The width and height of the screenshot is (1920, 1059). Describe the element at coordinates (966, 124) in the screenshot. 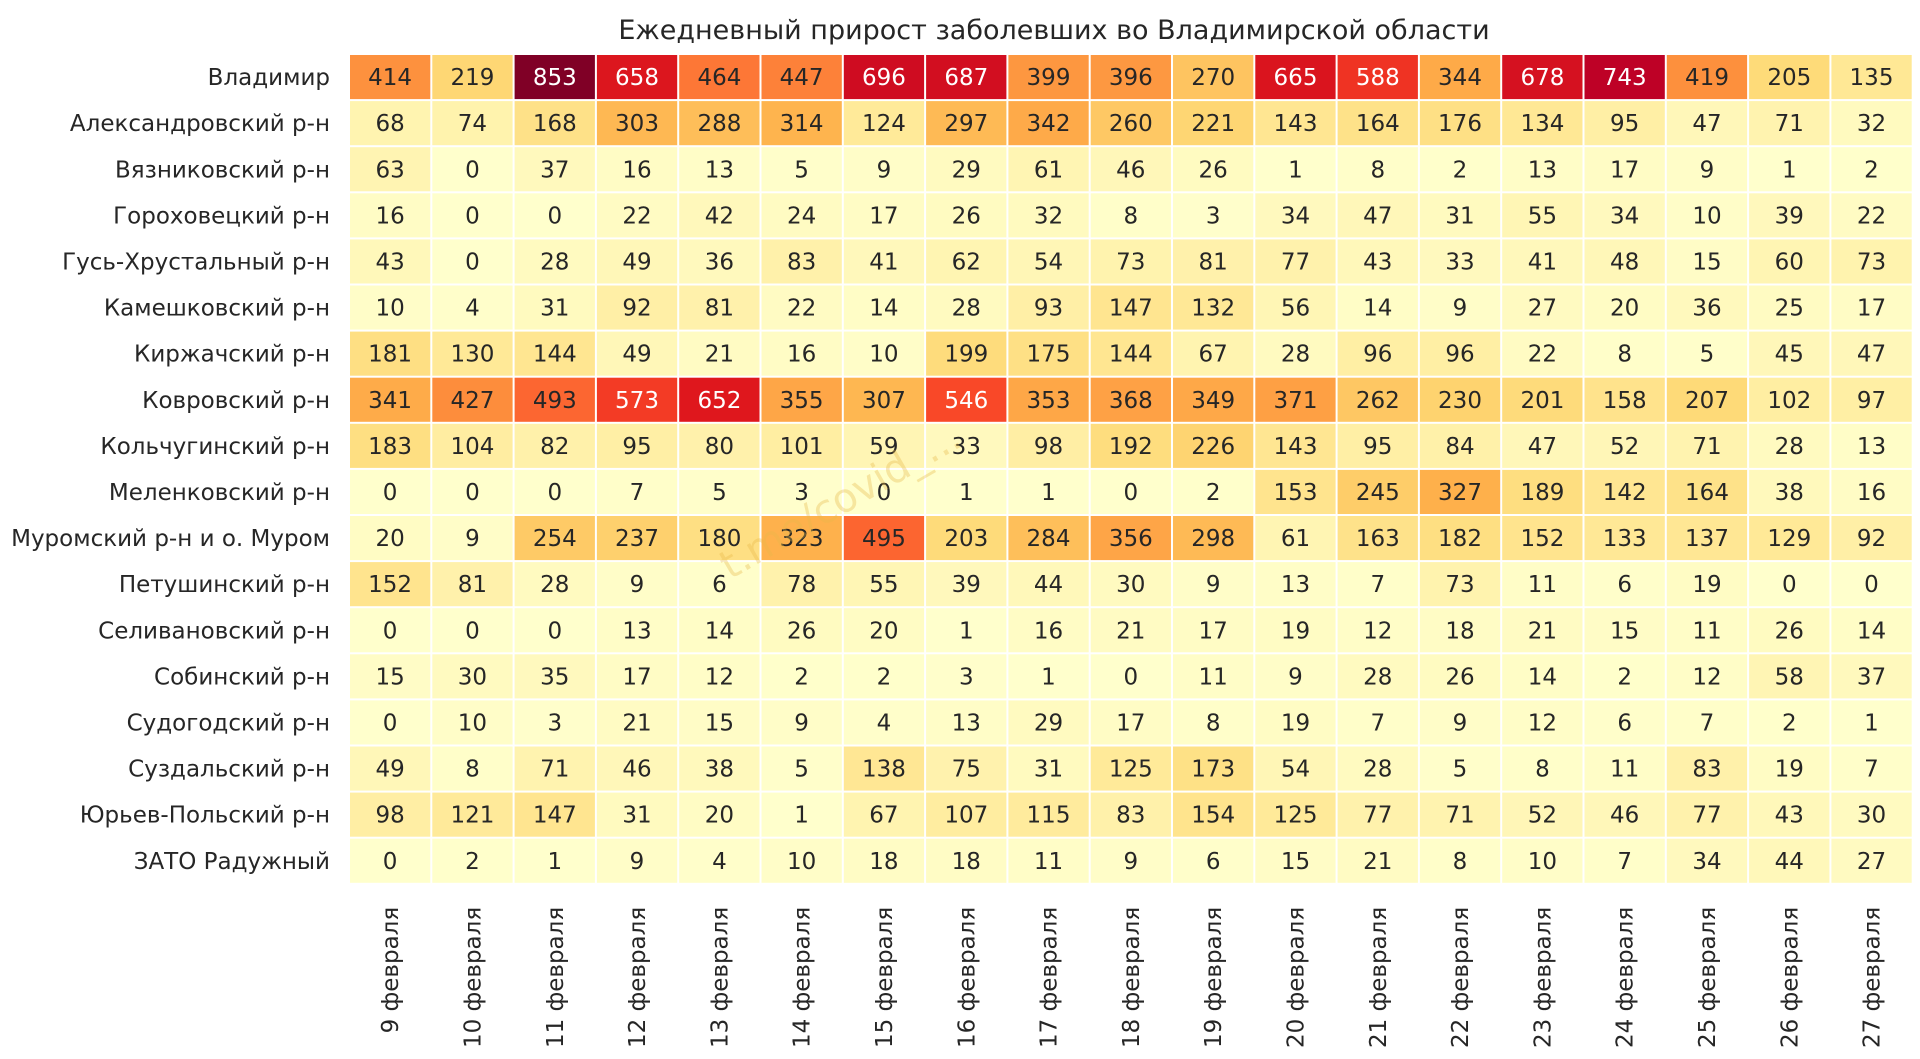

I see `cell-value-label: 297` at that location.